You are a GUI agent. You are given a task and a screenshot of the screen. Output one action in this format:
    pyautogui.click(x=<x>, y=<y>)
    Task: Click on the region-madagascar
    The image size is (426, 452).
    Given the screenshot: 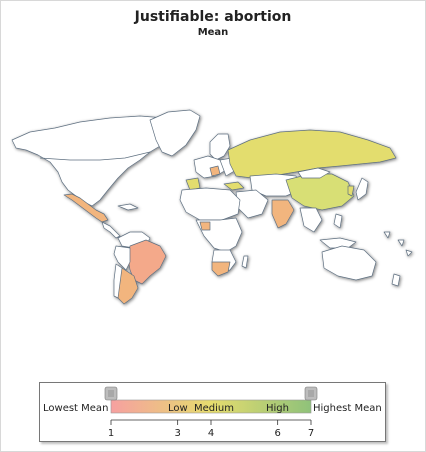 What is the action you would take?
    pyautogui.click(x=245, y=262)
    